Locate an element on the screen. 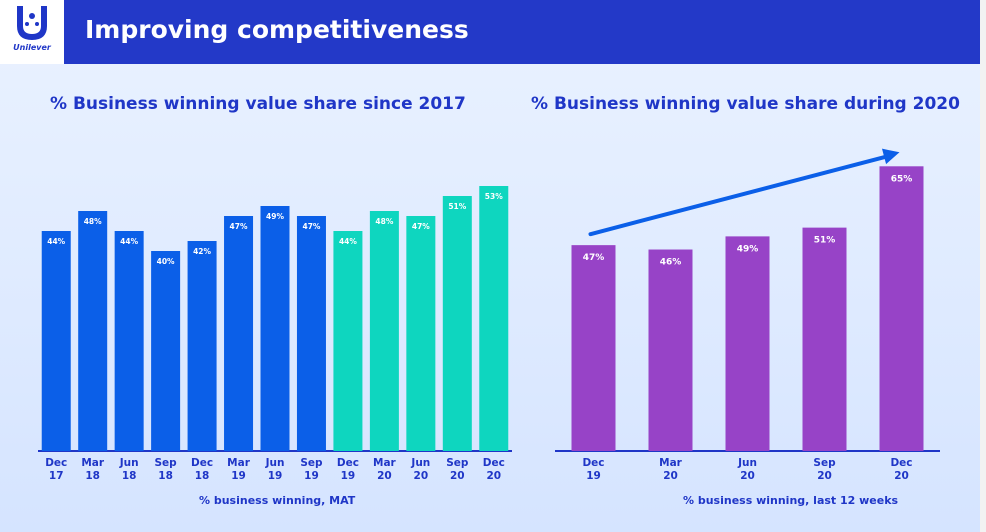  chart2-data-label: 49% is located at coordinates (748, 249).